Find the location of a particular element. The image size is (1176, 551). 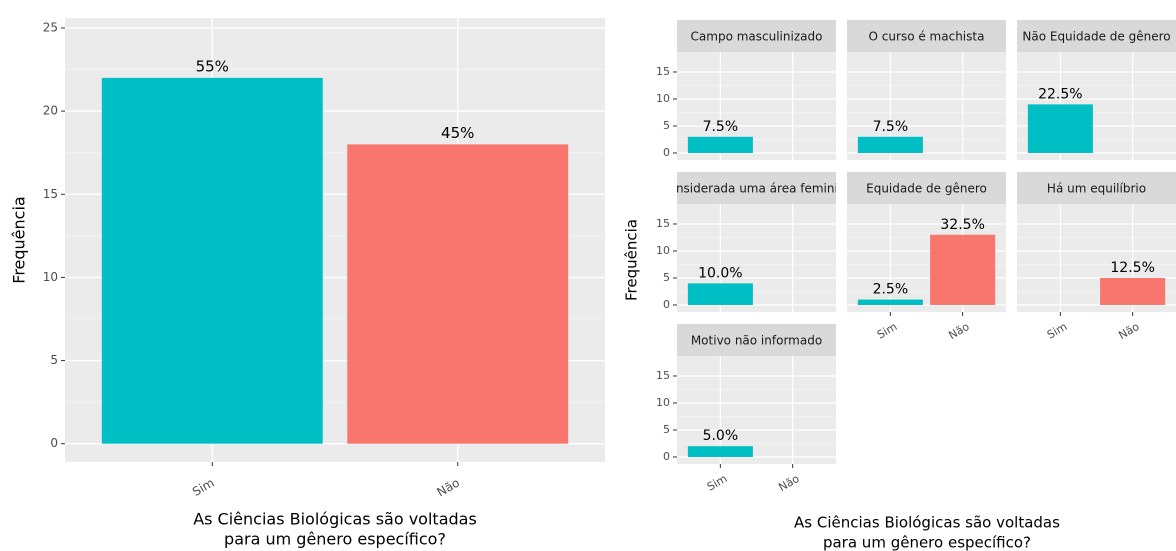

strip-title: Considerada uma área feminina is located at coordinates (756, 189).